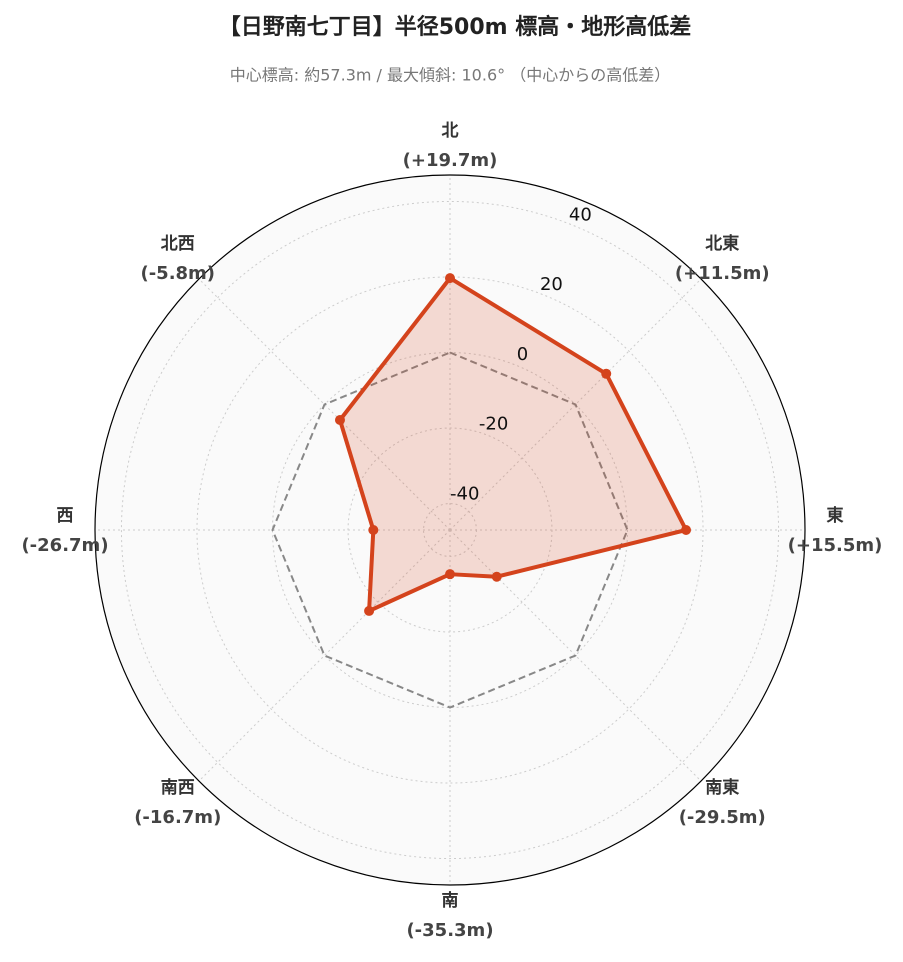 The image size is (903, 962). I want to click on value-label: (-16.7m), so click(177, 817).